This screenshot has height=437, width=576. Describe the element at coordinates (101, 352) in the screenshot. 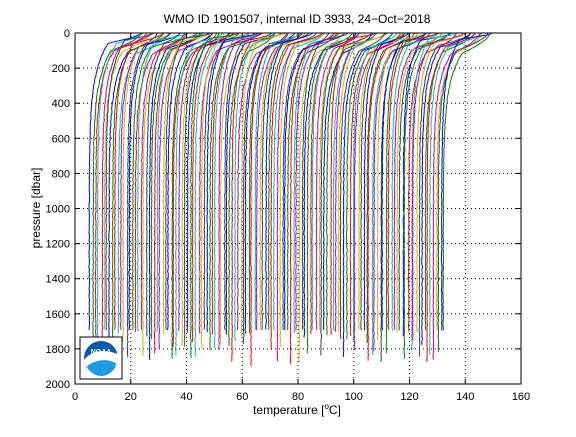

I see `logo-text: NOAA` at that location.